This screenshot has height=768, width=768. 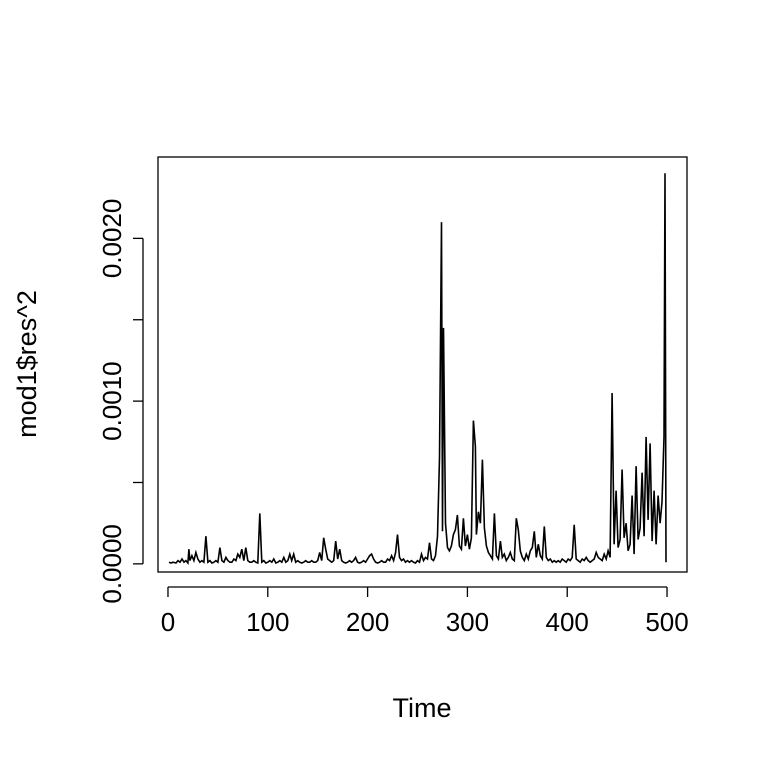 What do you see at coordinates (27, 364) in the screenshot?
I see `y-axis-title: mod1$res^2` at bounding box center [27, 364].